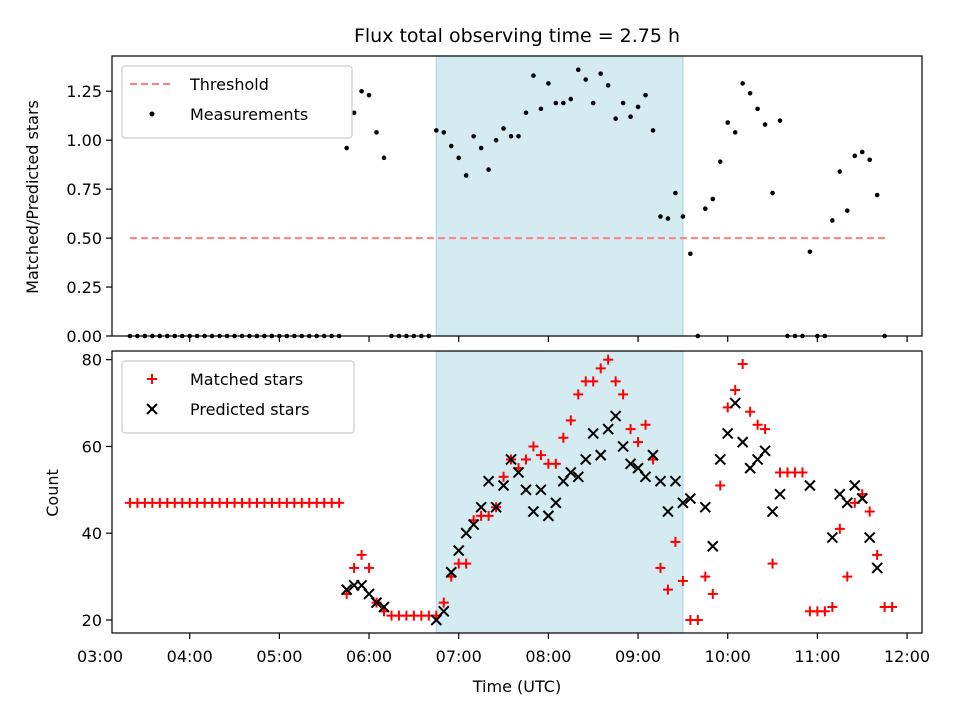 This screenshot has height=720, width=960. I want to click on x-tick-label: 03:00, so click(100, 656).